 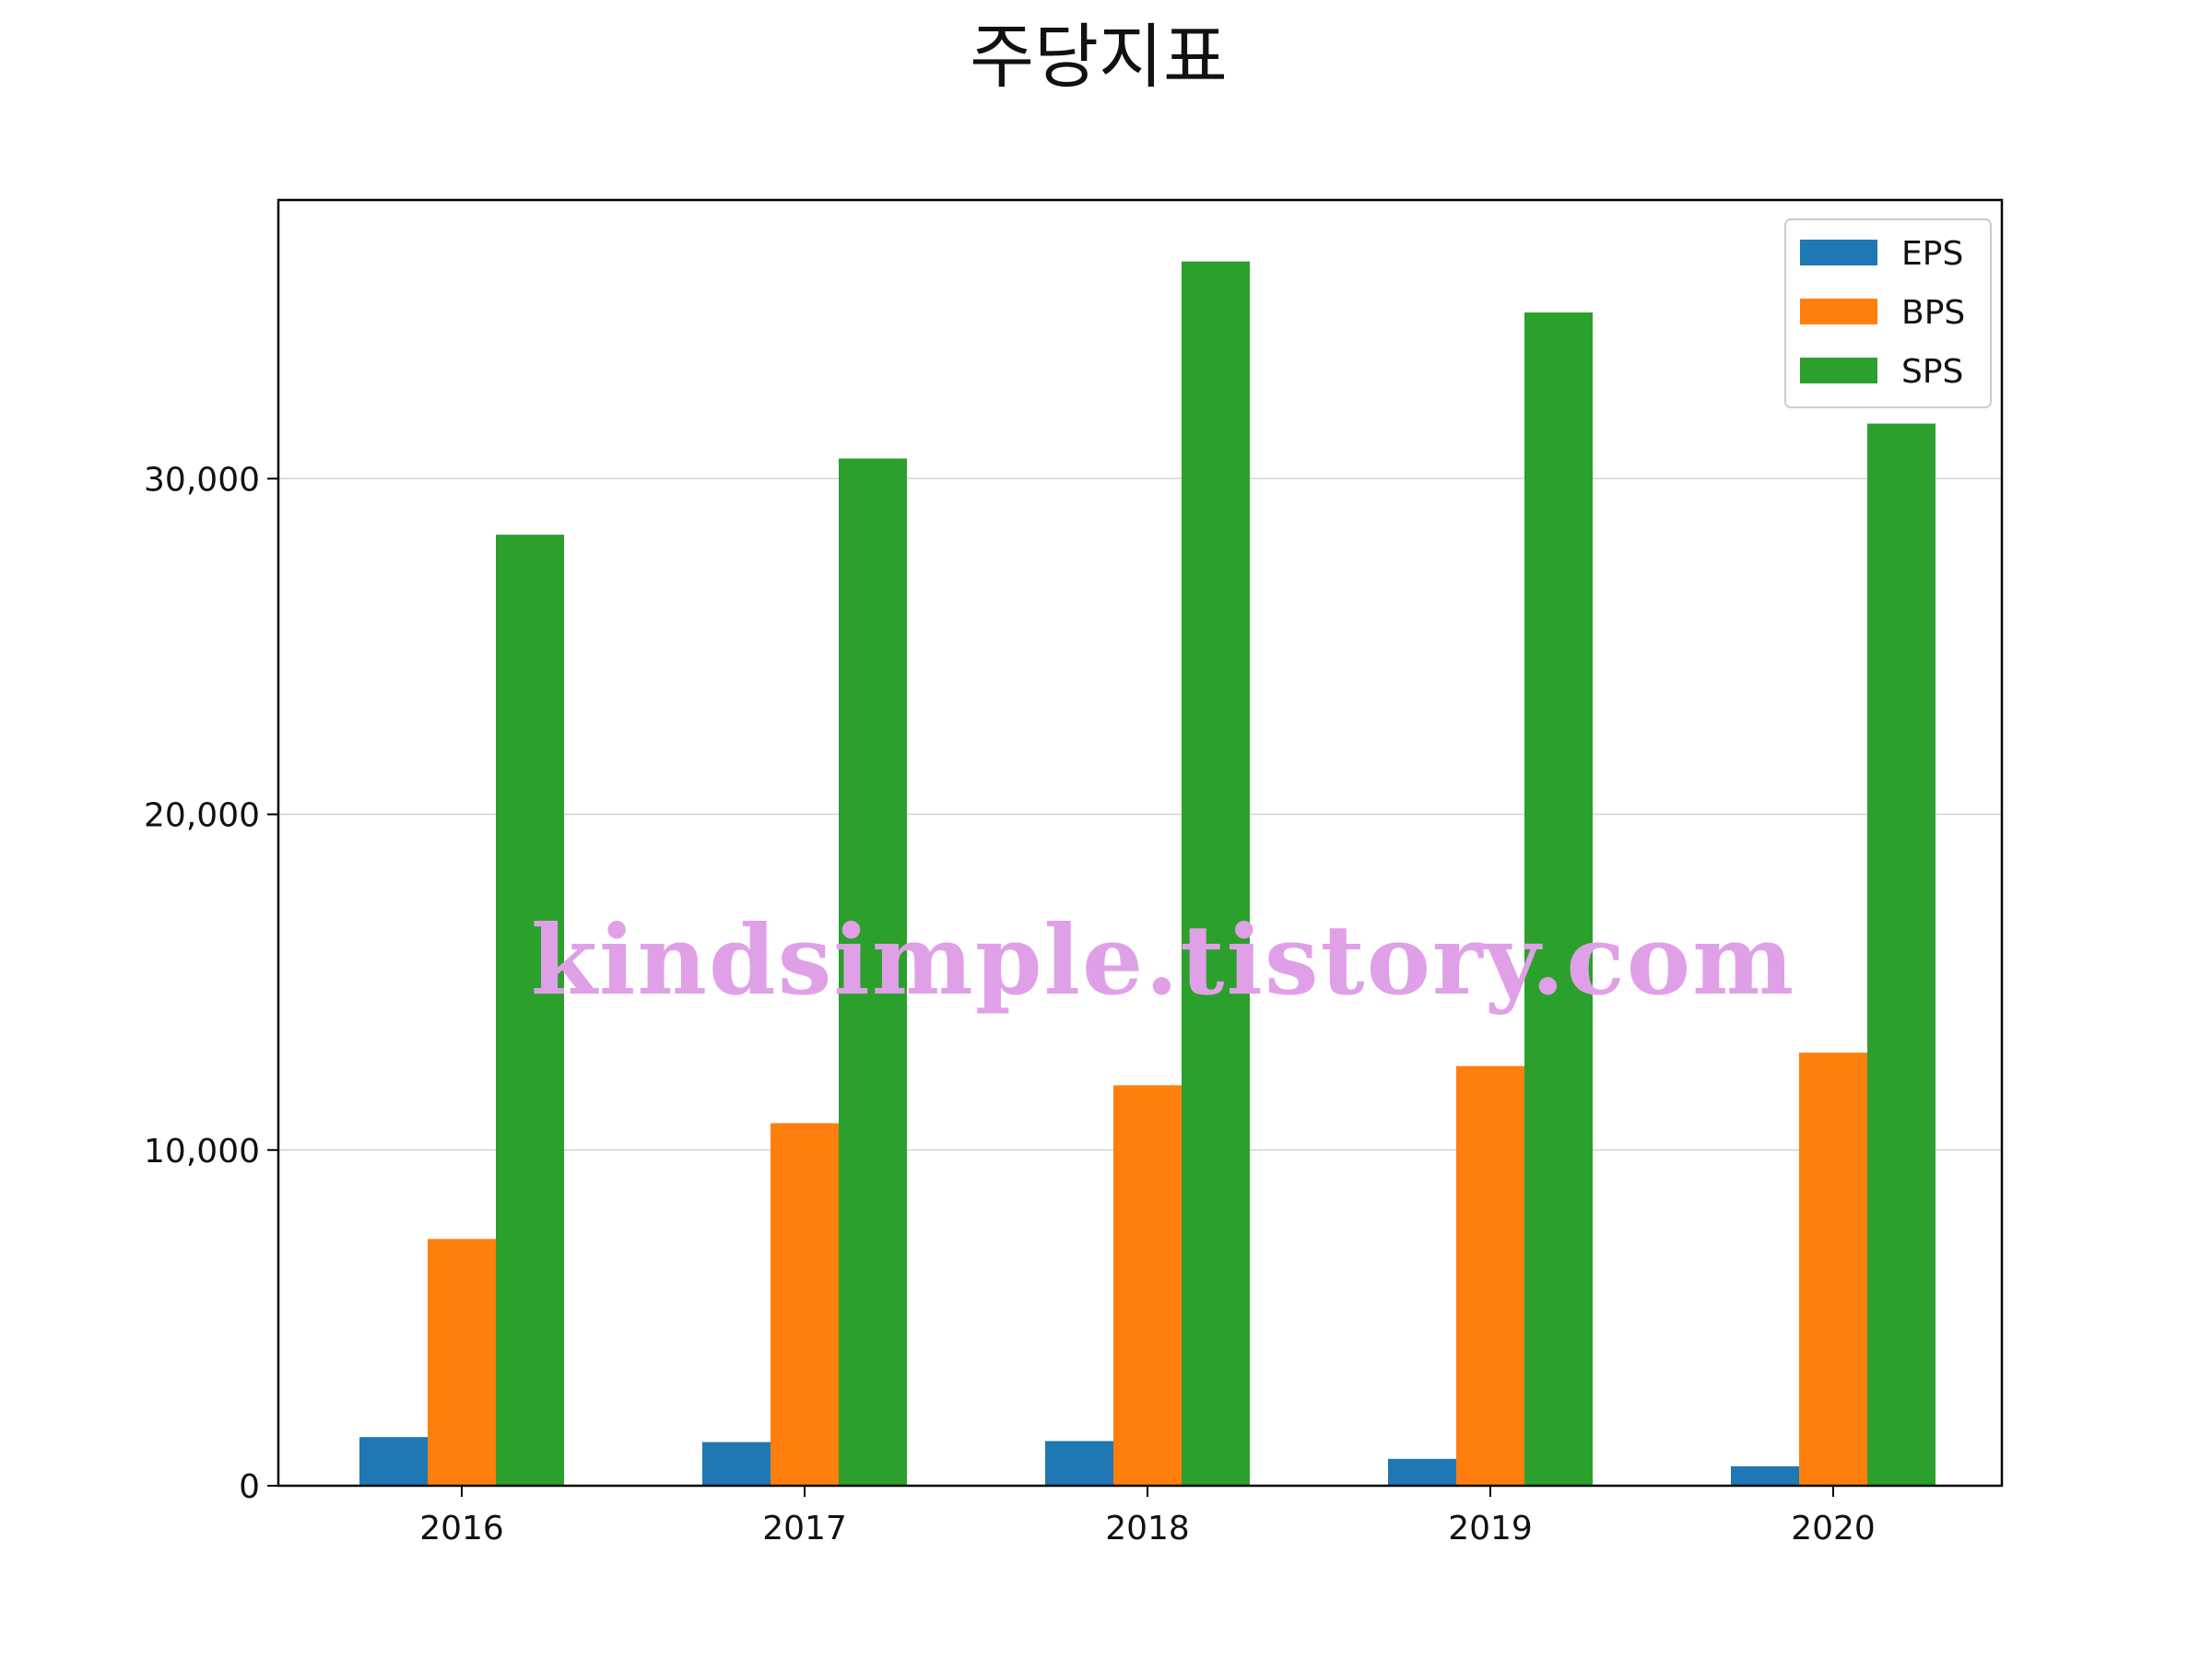 I want to click on watermark-text: kindsimple.tistory.com, so click(x=1163, y=960).